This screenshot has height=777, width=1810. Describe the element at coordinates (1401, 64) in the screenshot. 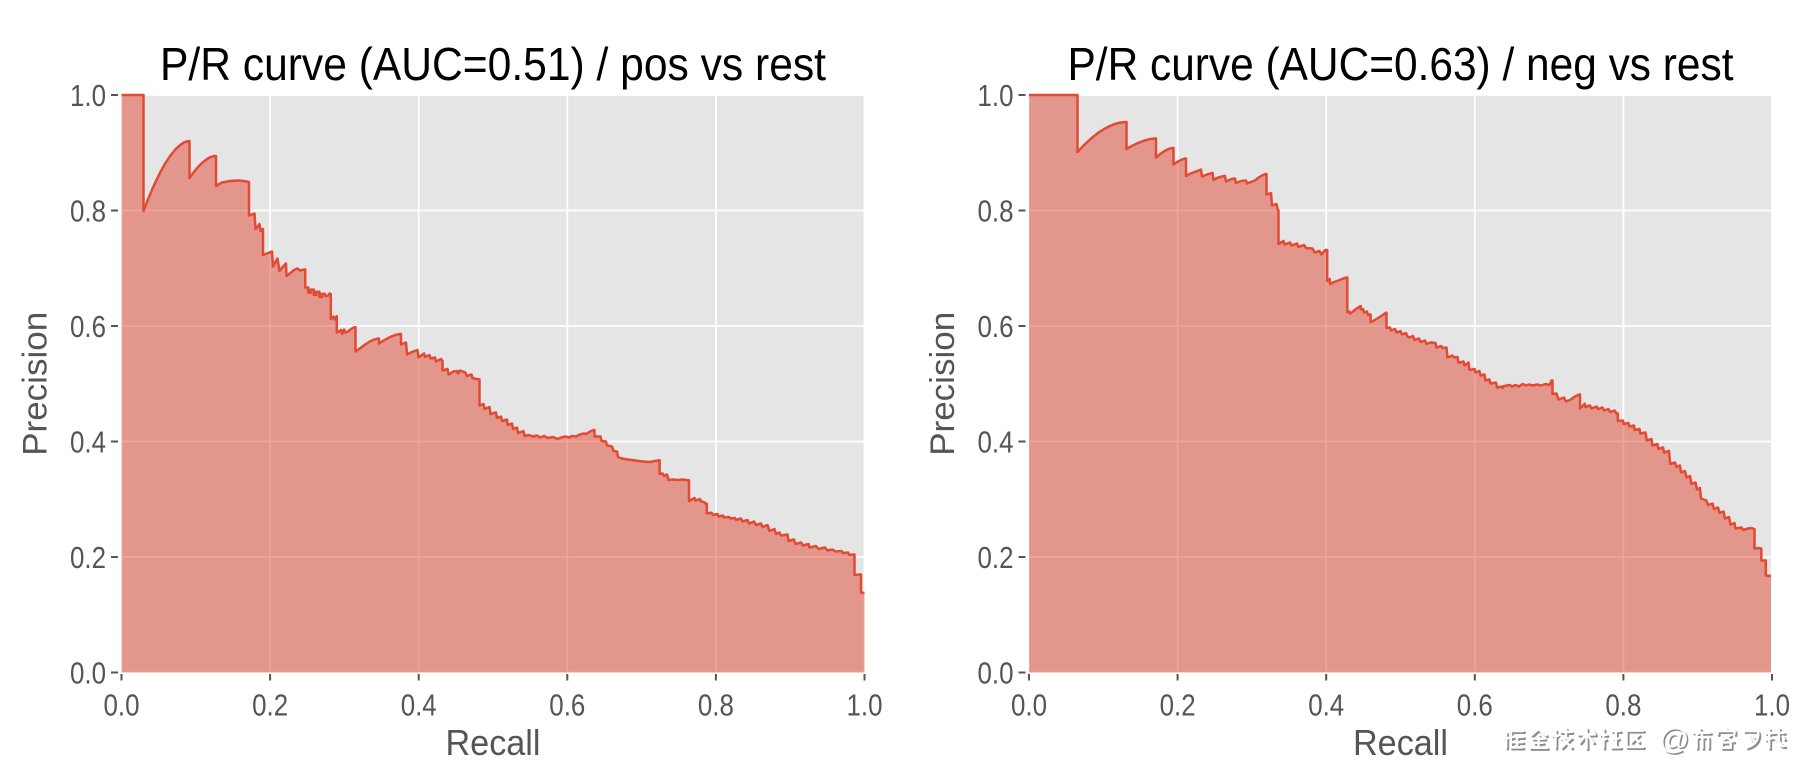

I see `svg-text:P/R curve (AUC=0.63) / neg vs: P/R curve (AUC=0.63) / neg vs rest` at that location.